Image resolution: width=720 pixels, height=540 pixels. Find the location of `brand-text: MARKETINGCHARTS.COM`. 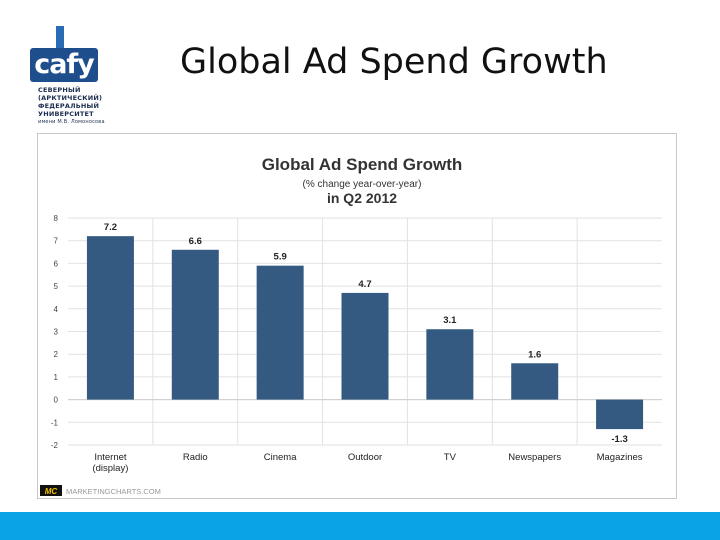

brand-text: MARKETINGCHARTS.COM is located at coordinates (113, 491).